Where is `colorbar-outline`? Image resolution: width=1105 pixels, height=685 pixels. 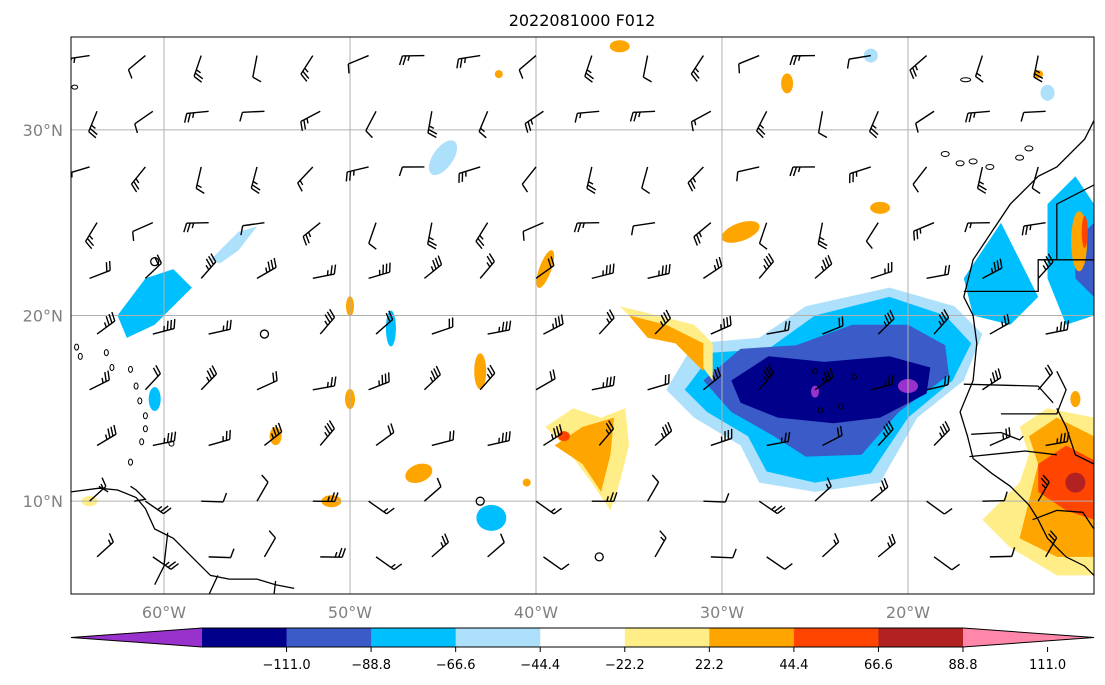 colorbar-outline is located at coordinates (582, 637).